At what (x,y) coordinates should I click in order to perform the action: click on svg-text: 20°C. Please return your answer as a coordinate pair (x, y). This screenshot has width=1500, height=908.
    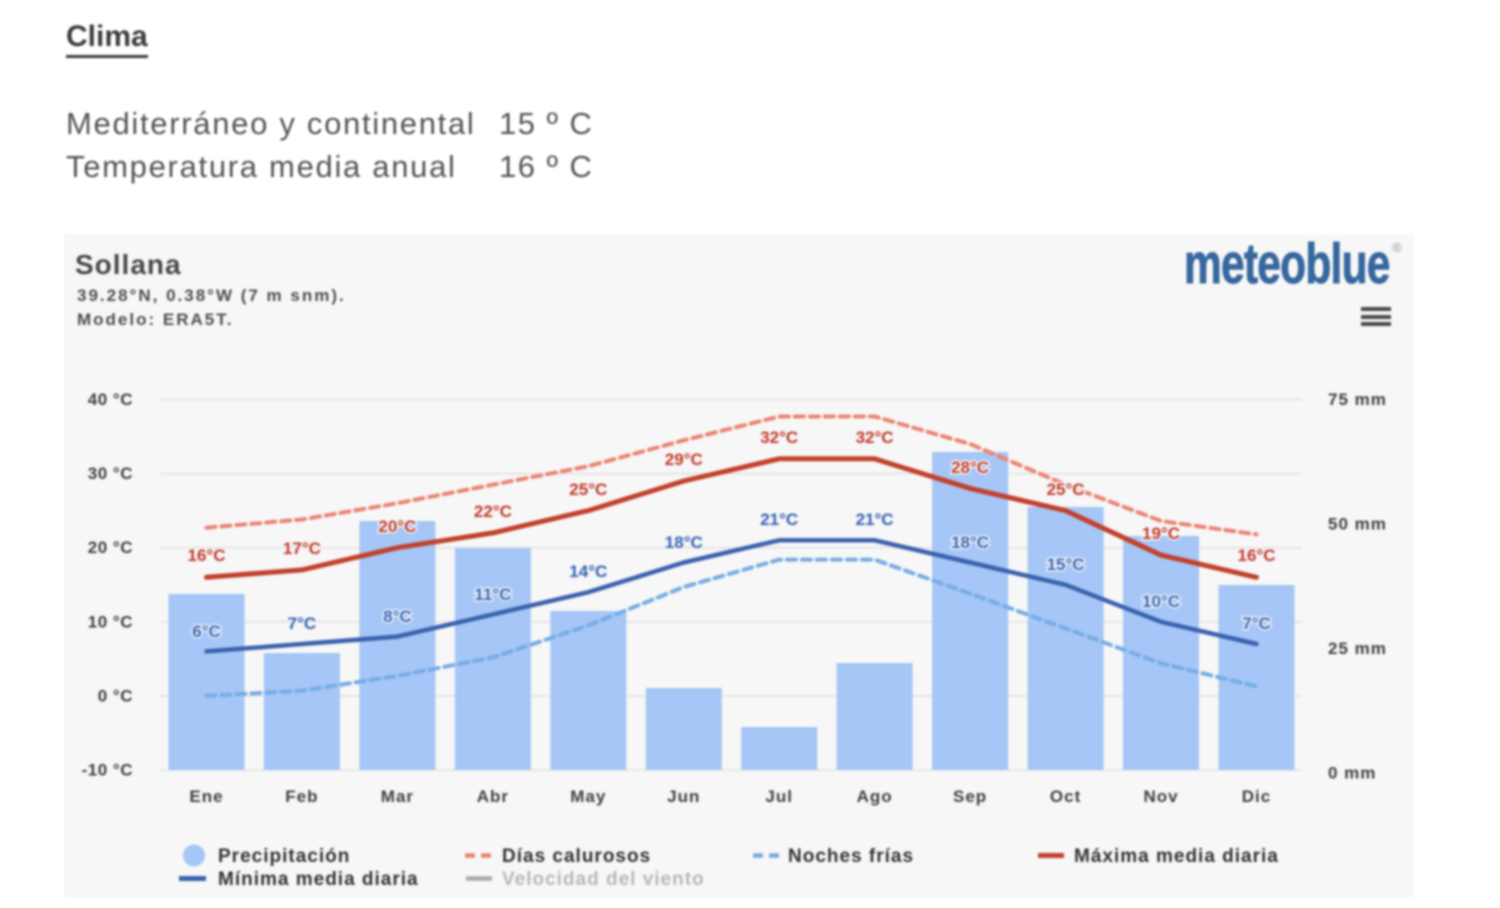
    Looking at the image, I should click on (397, 526).